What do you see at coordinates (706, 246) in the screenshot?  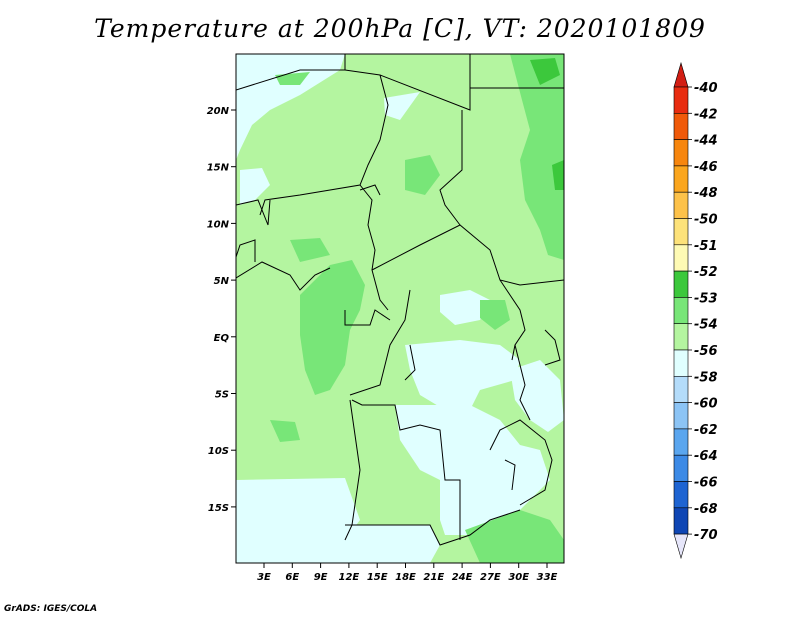 I see `colorbar-label: -51` at bounding box center [706, 246].